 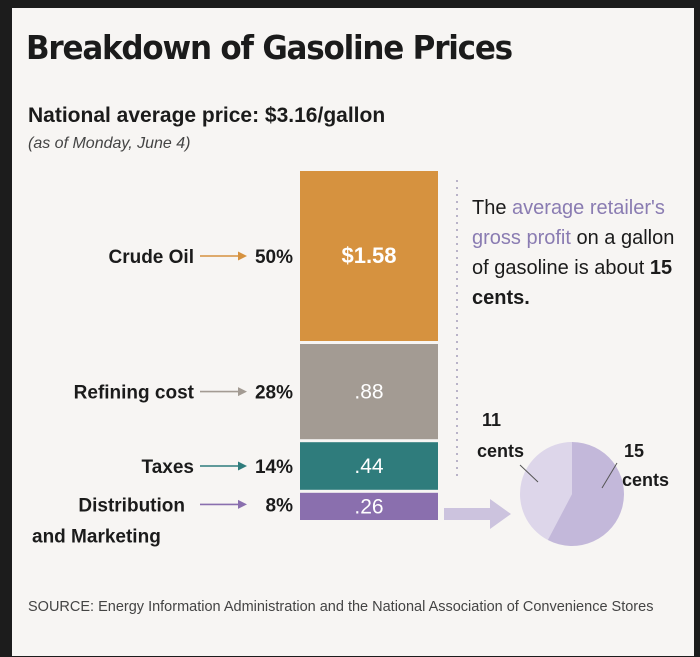 What do you see at coordinates (491, 420) in the screenshot?
I see `pie-label-11-number: 11` at bounding box center [491, 420].